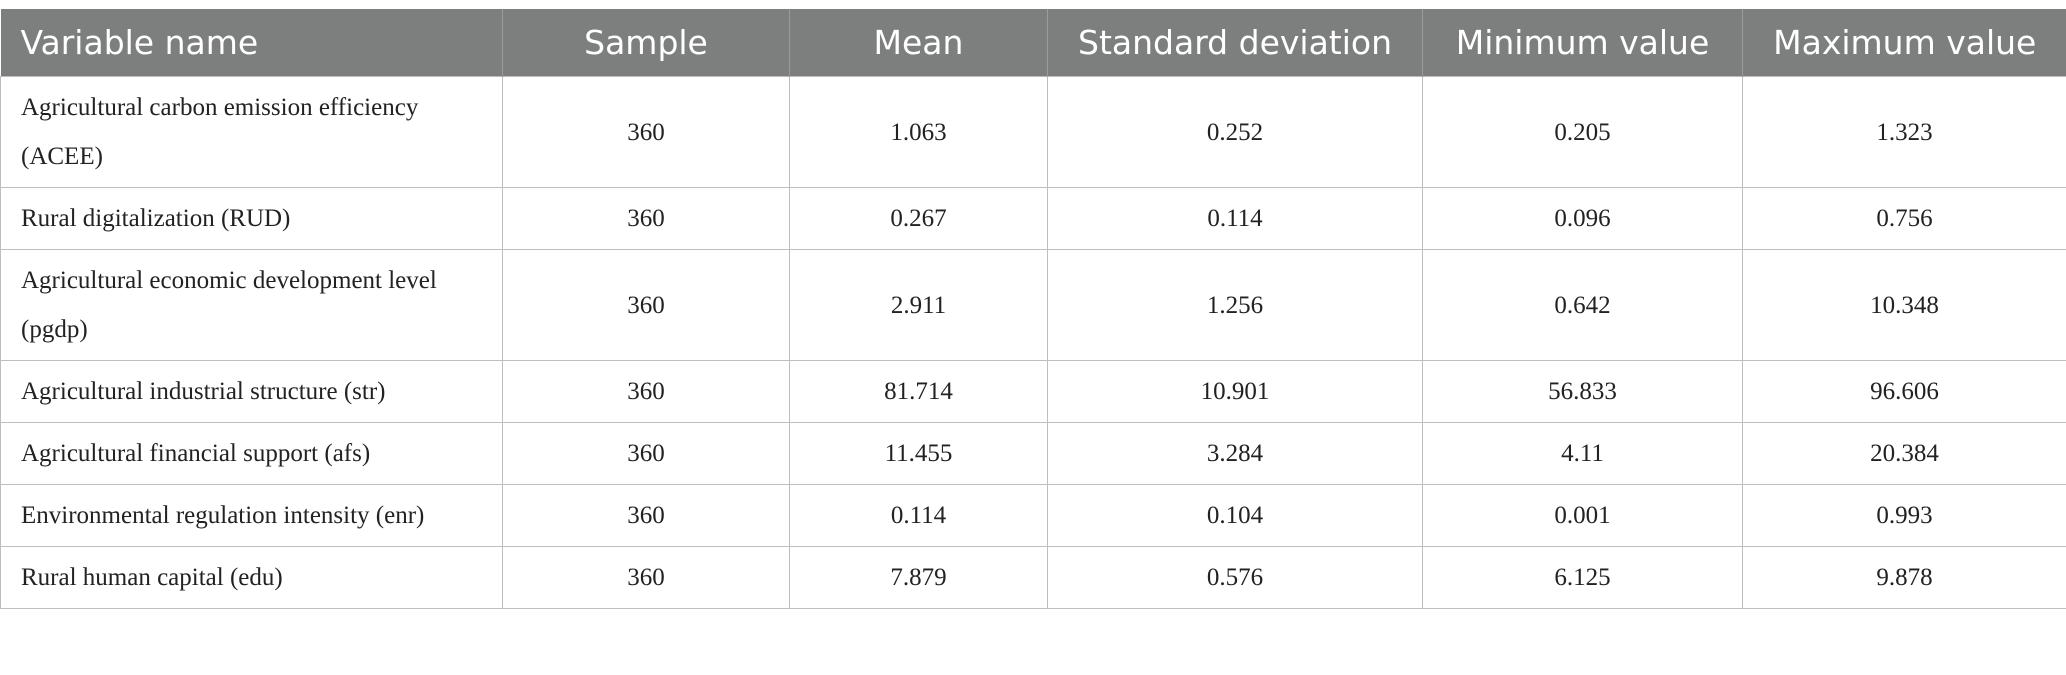 This screenshot has height=675, width=2066. What do you see at coordinates (1904, 218) in the screenshot?
I see `value-cell: 0.756` at bounding box center [1904, 218].